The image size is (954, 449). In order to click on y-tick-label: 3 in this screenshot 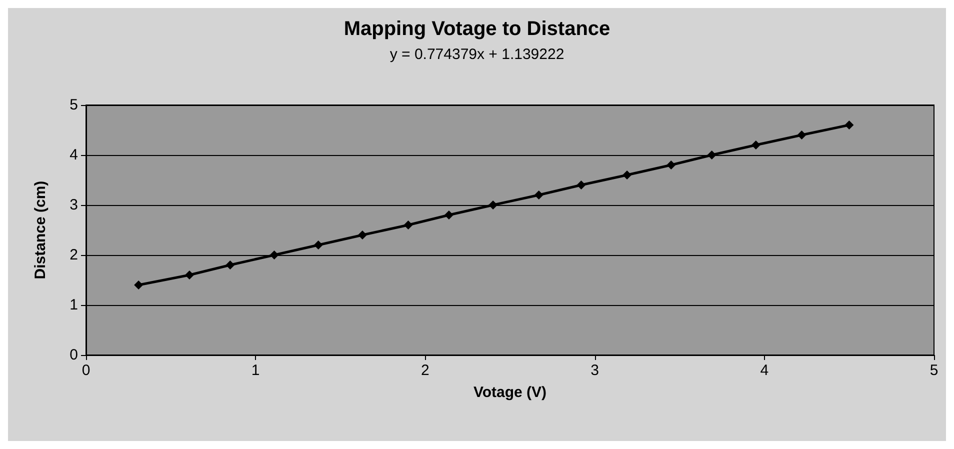, I will do `click(74, 205)`.